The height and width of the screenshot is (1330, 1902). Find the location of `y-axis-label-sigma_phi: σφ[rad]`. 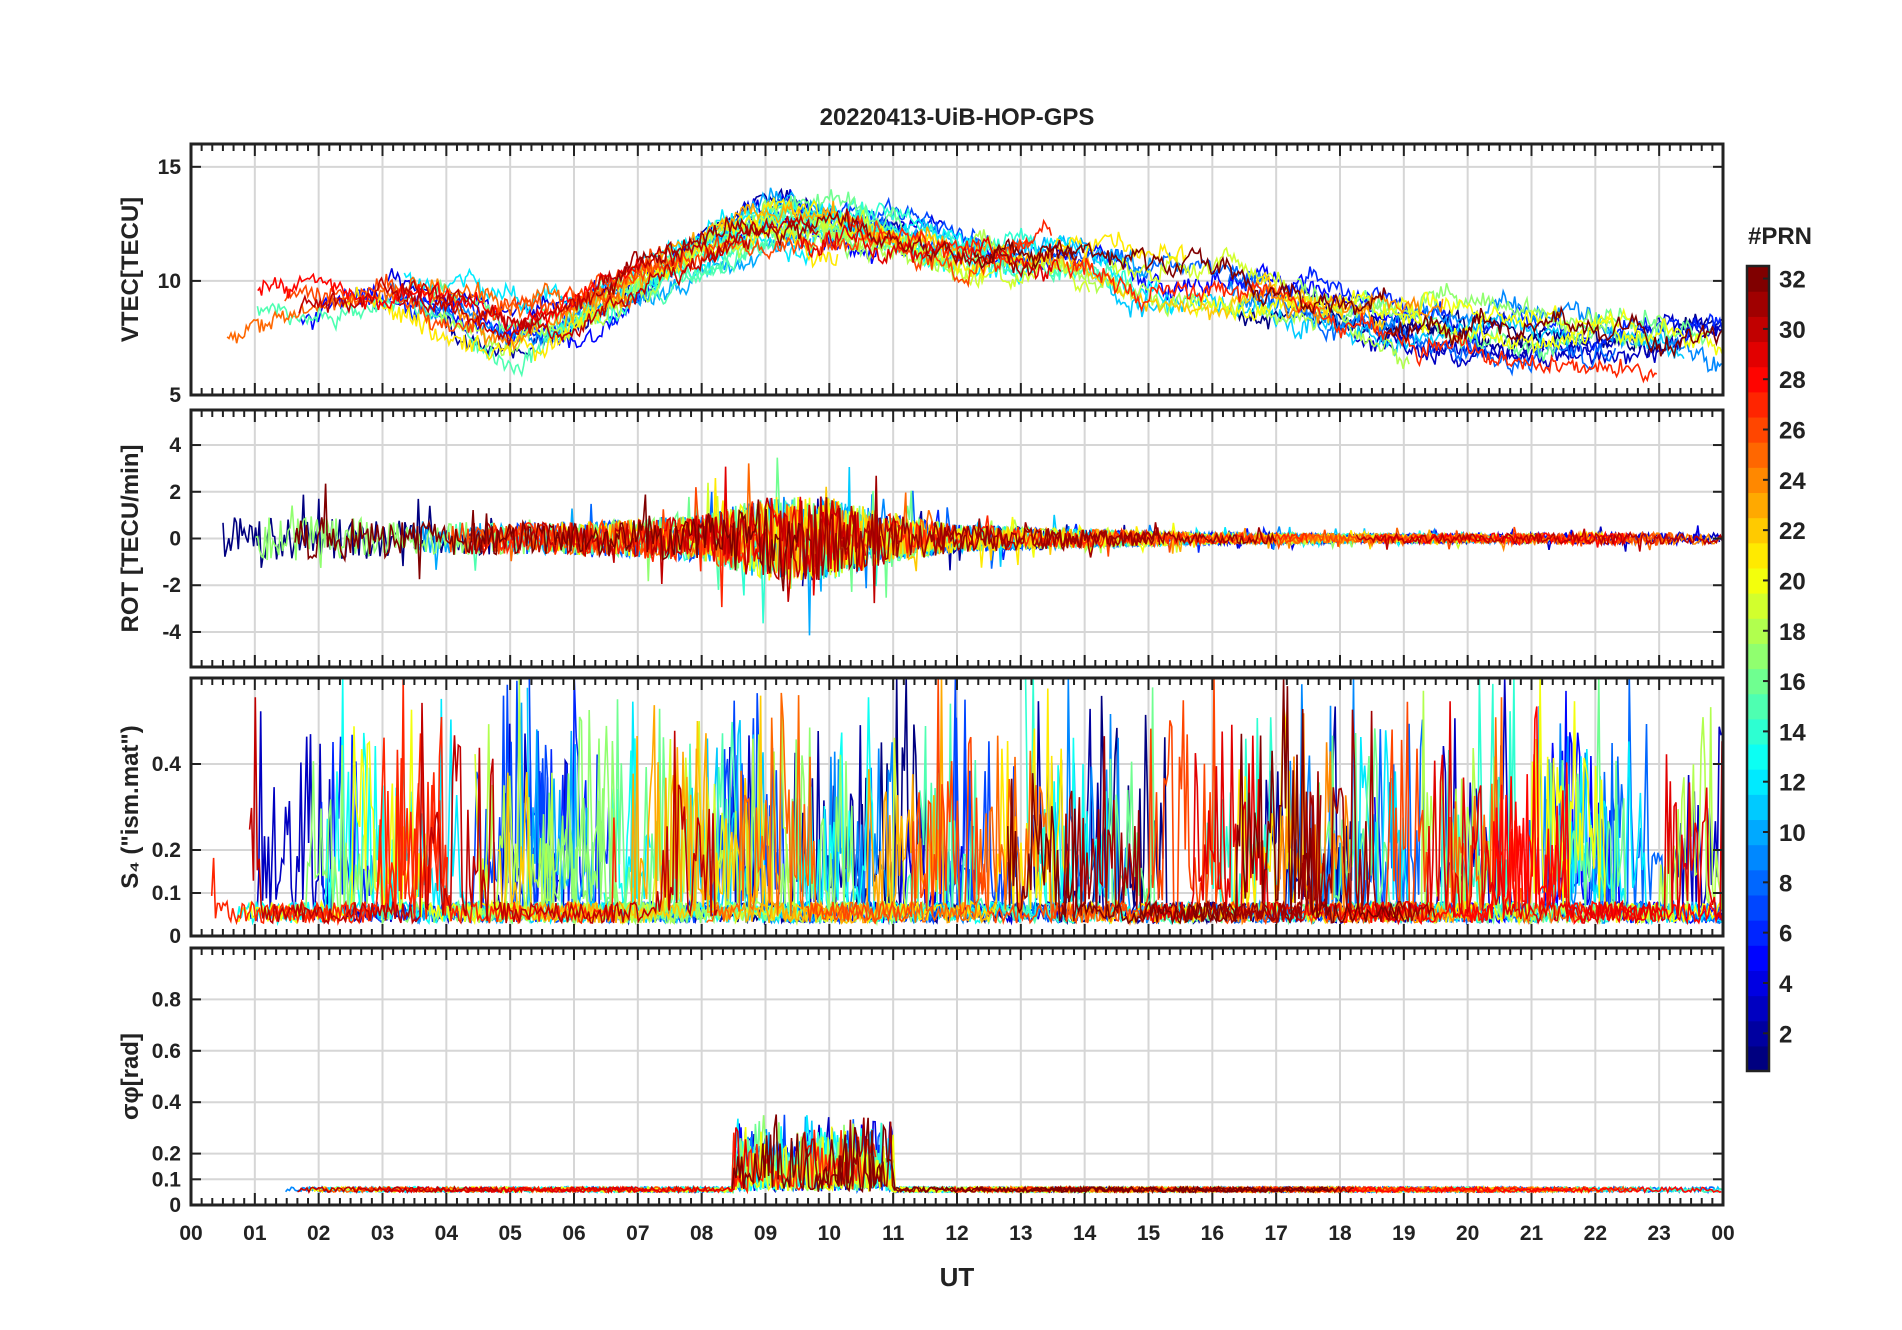

y-axis-label-sigma_phi: σφ[rad] is located at coordinates (130, 1076).